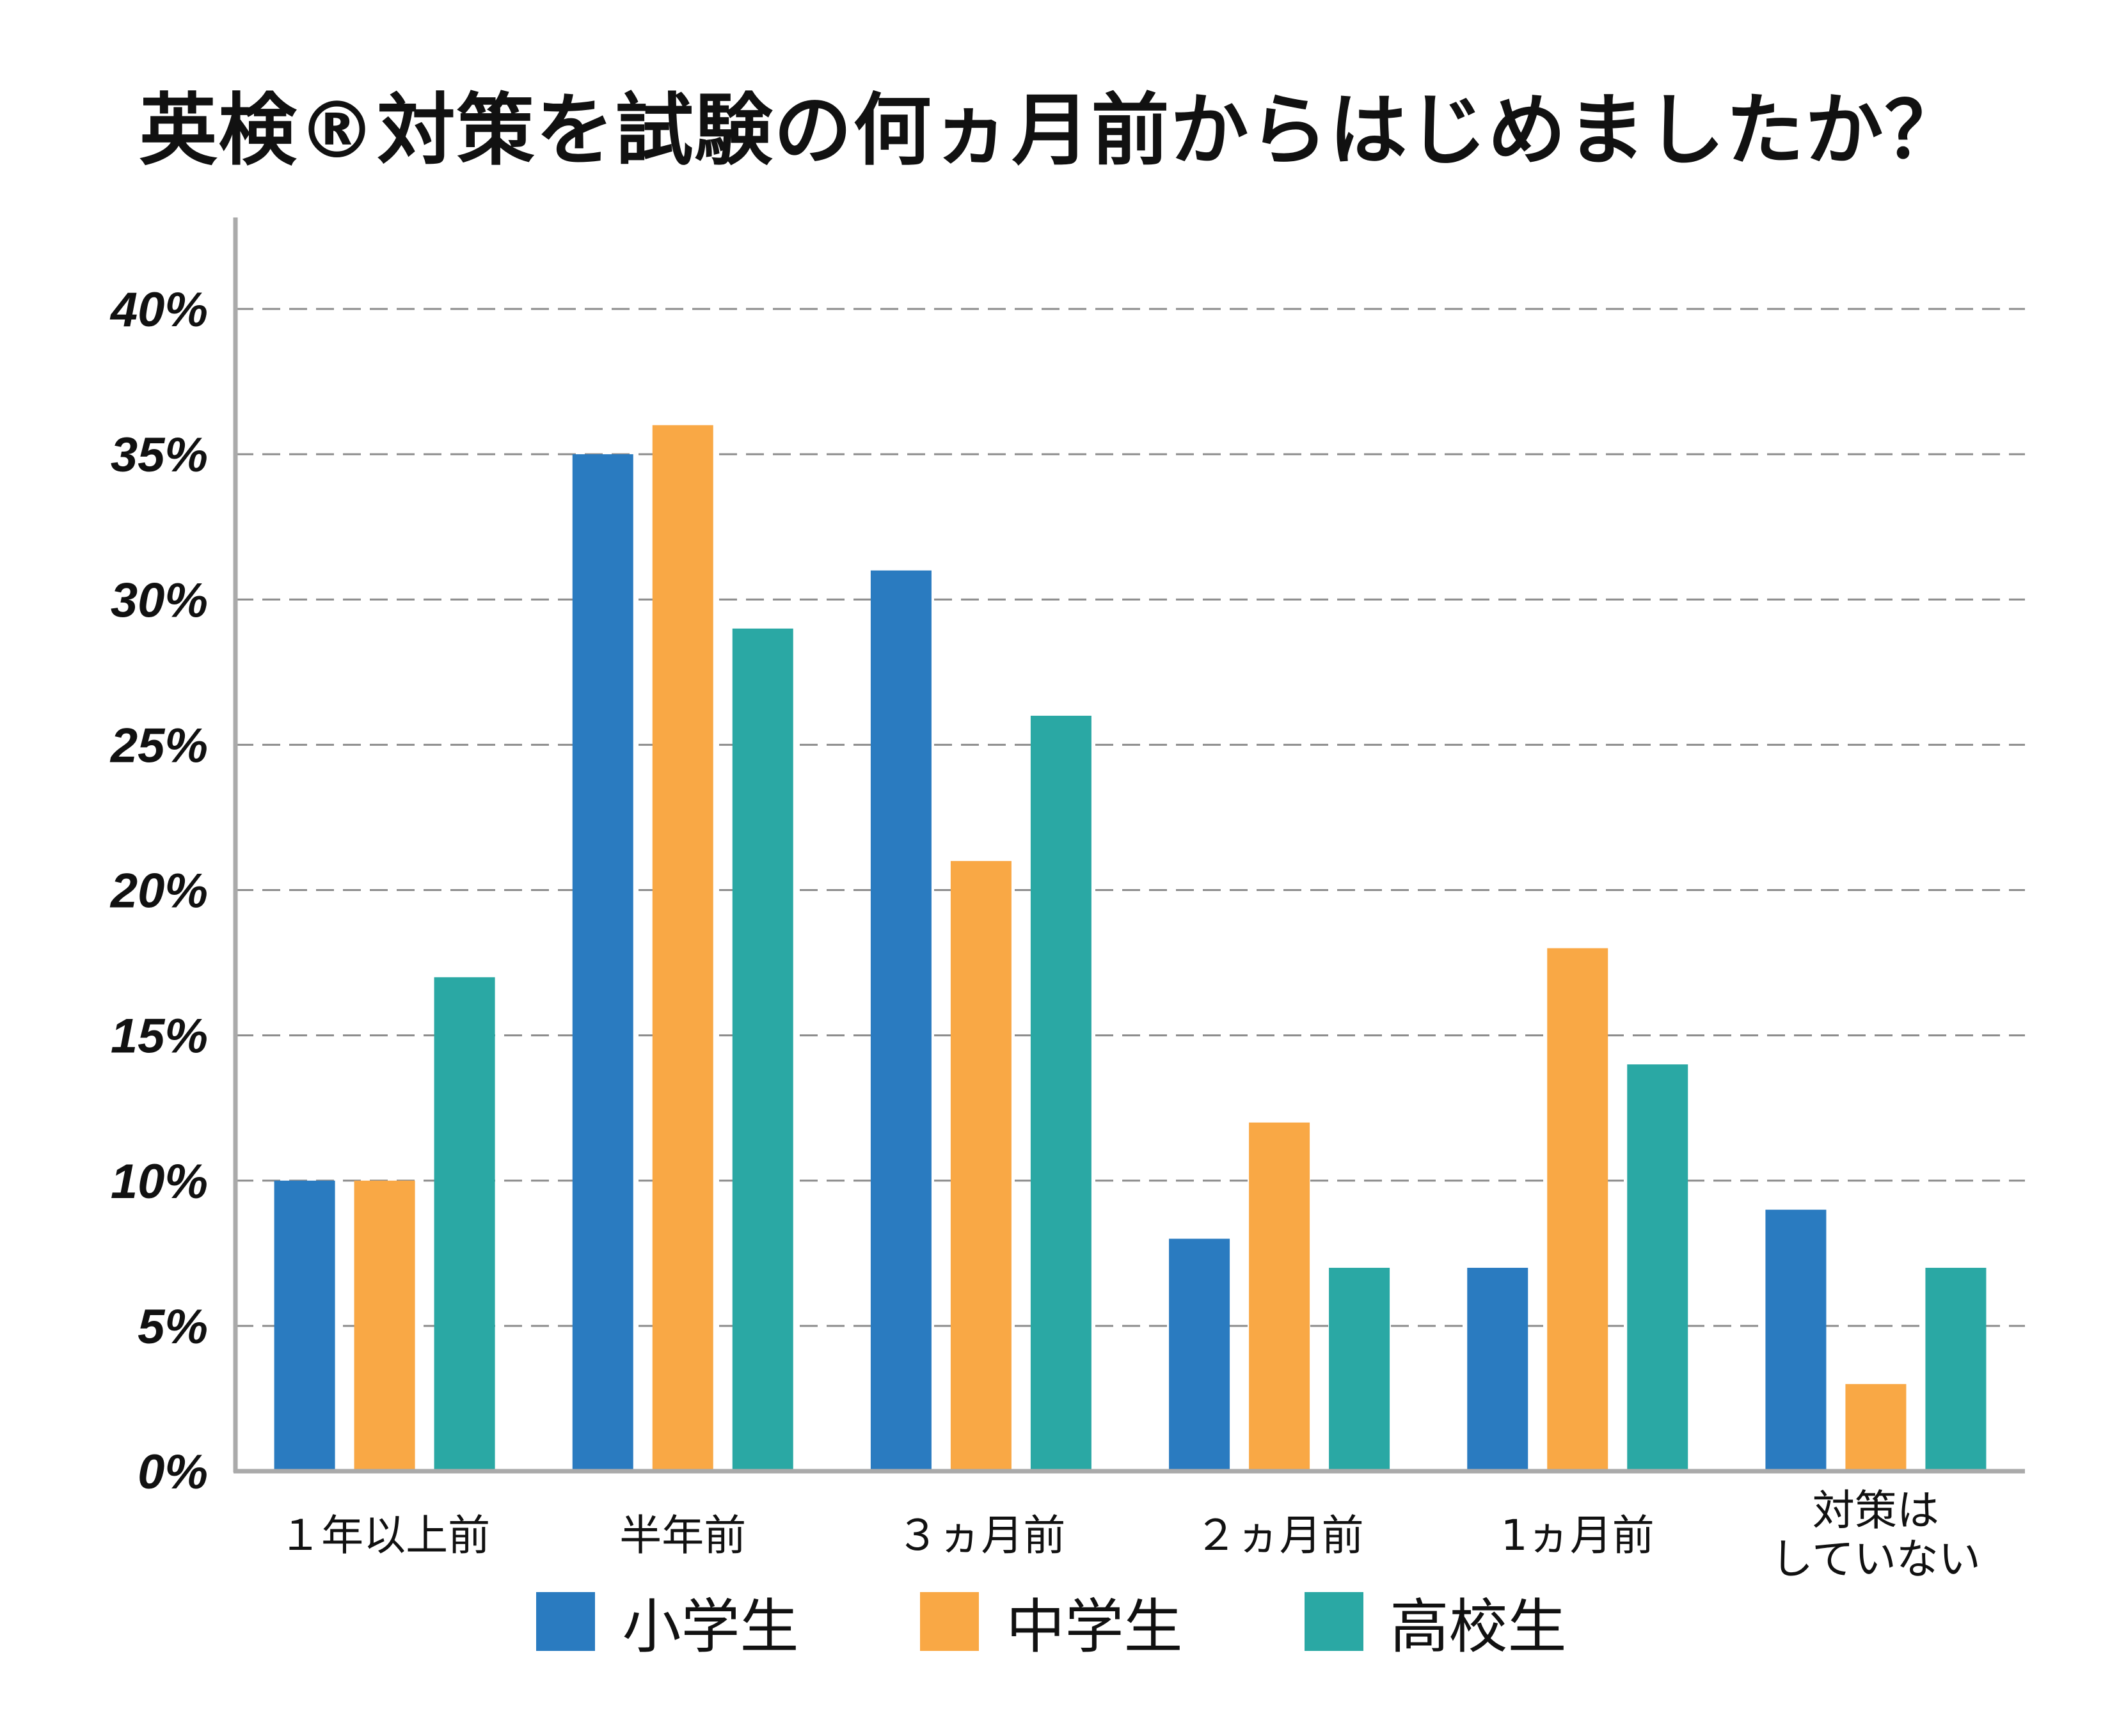  Describe the element at coordinates (1478, 1626) in the screenshot. I see `legend-label: 高校生` at that location.